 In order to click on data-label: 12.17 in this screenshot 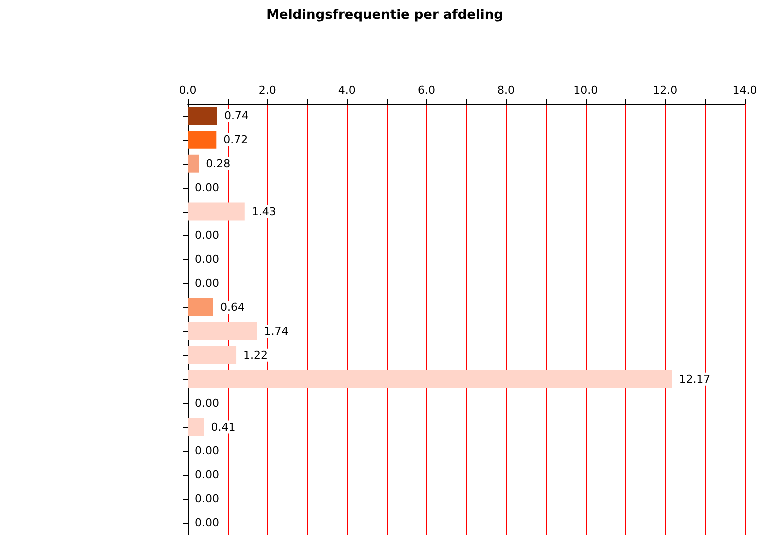, I will do `click(695, 379)`.